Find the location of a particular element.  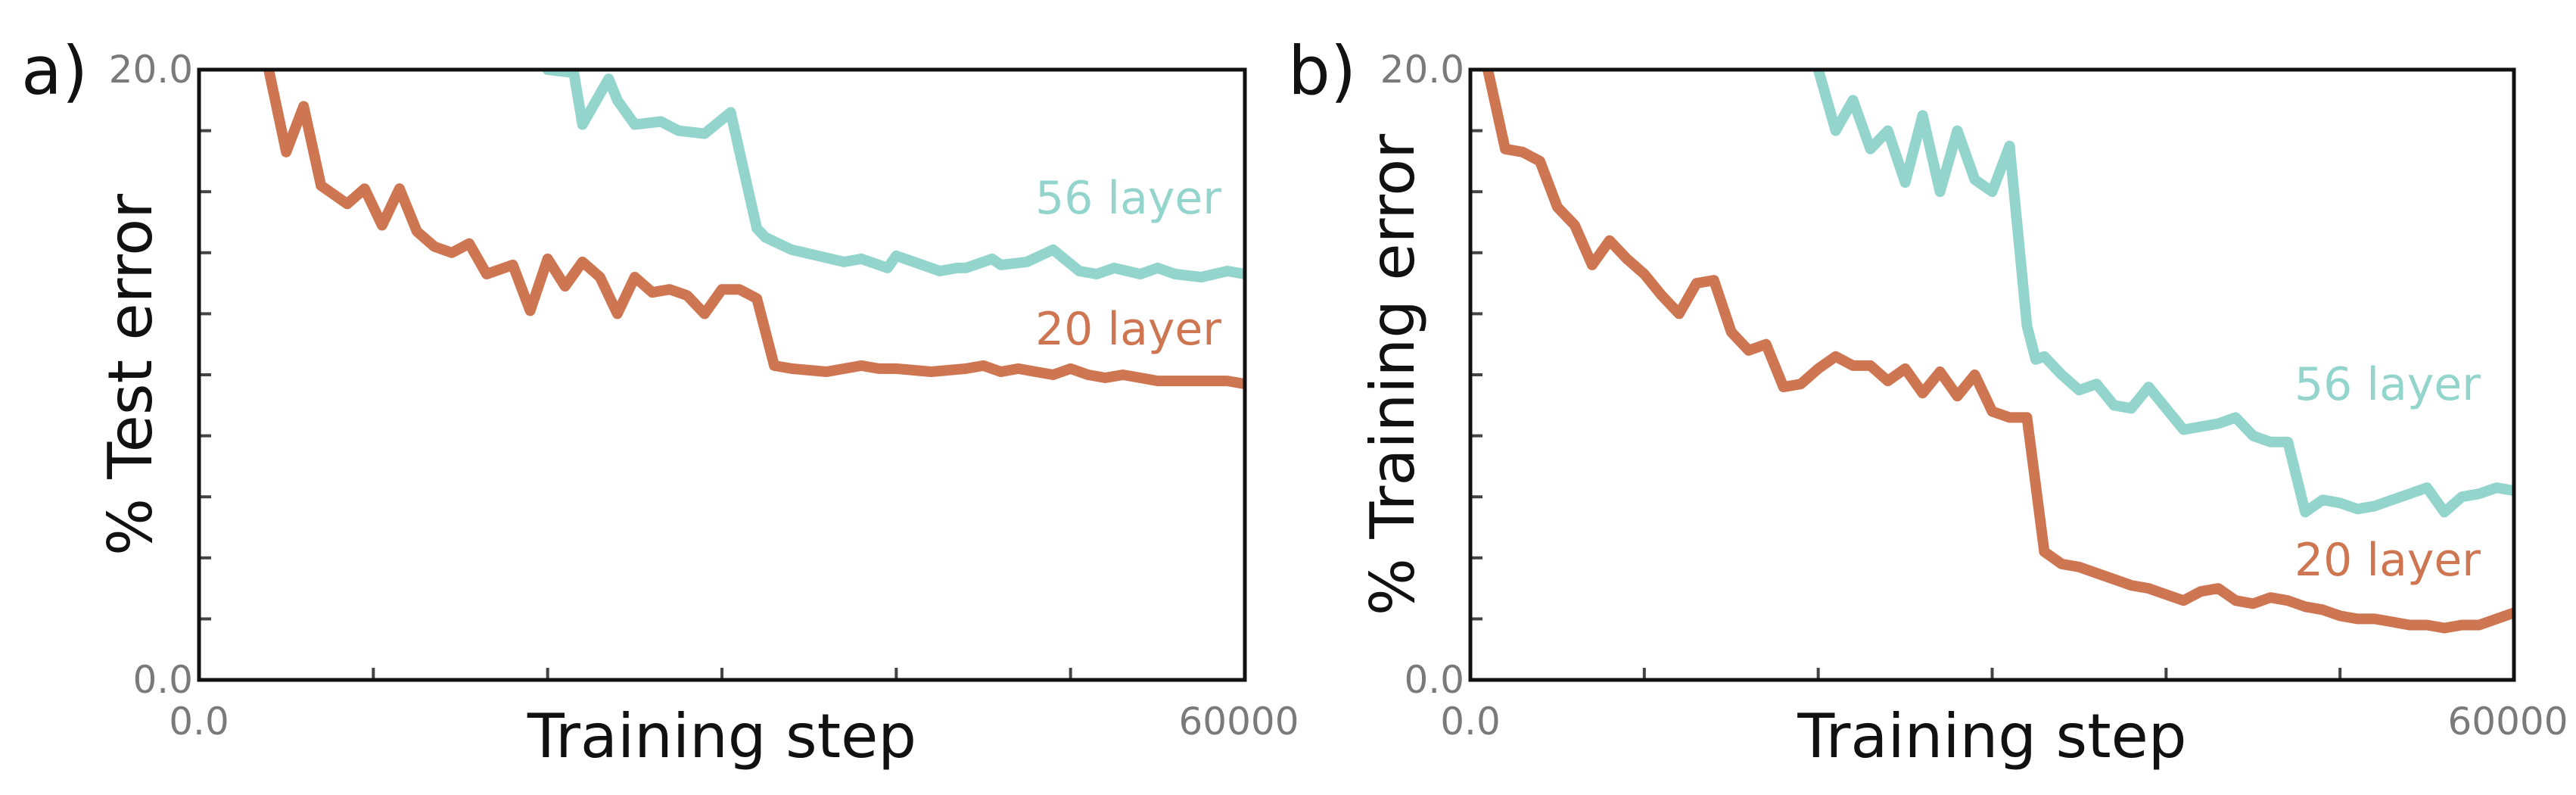

panel-label: b) is located at coordinates (1322, 71).